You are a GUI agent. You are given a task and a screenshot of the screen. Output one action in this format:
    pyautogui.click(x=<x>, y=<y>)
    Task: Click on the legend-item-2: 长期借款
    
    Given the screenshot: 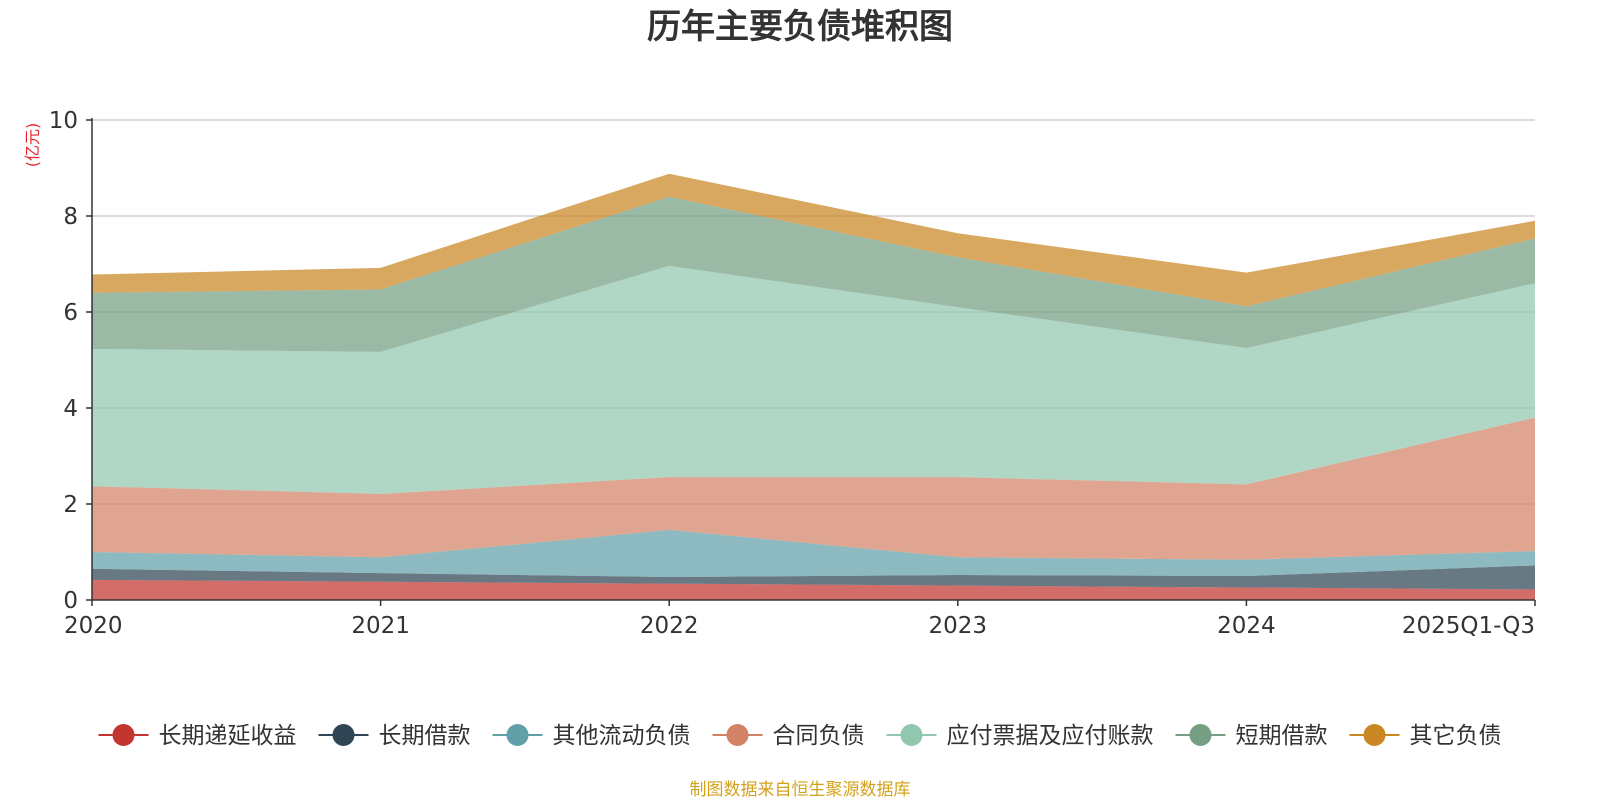 What is the action you would take?
    pyautogui.click(x=394, y=736)
    